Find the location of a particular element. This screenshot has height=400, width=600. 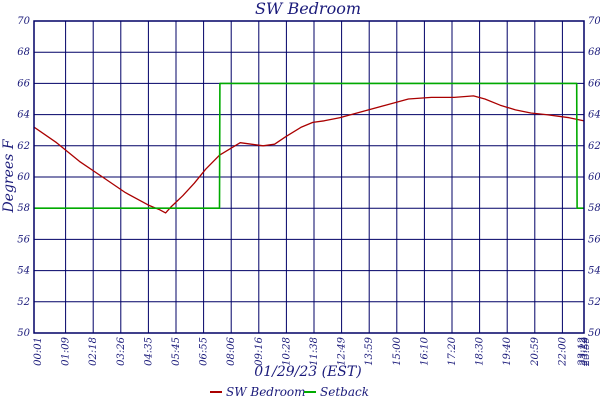

x-tick-label: 19:40 is located at coordinates (507, 350).